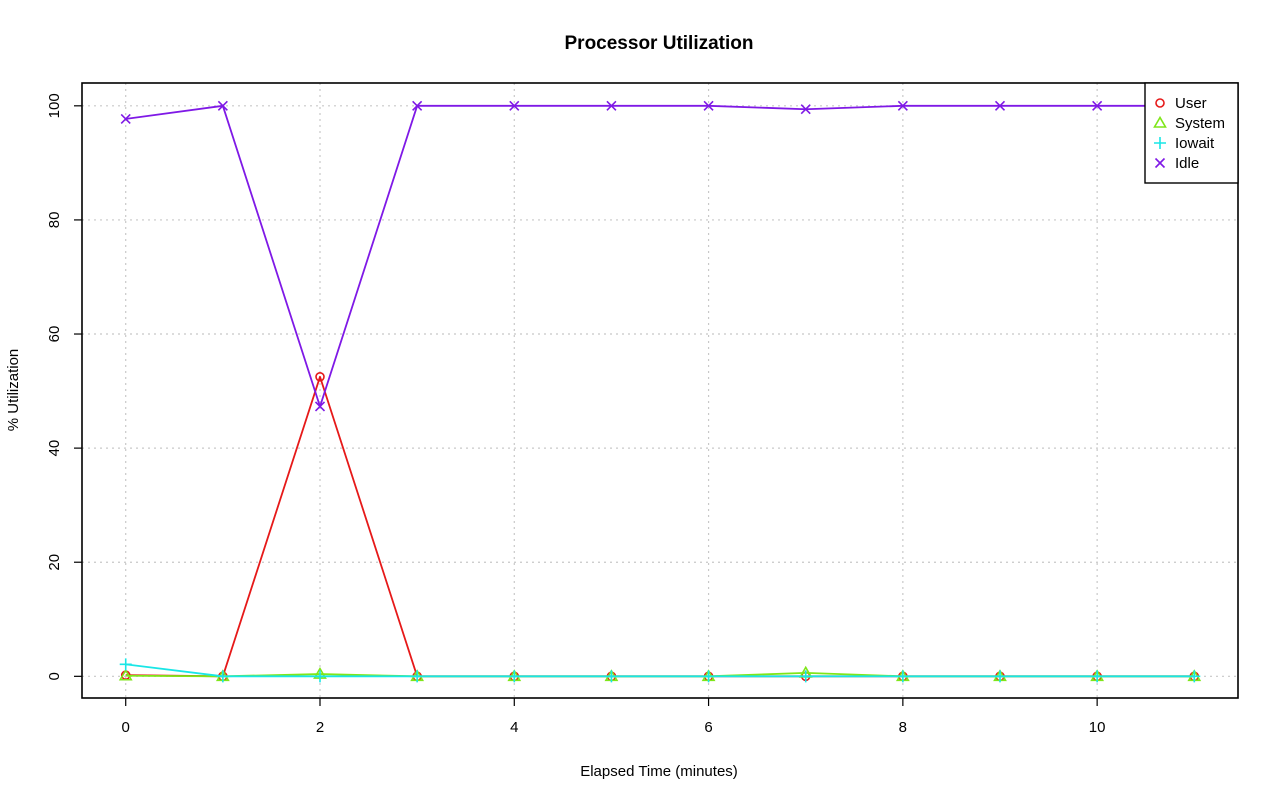  What do you see at coordinates (1191, 103) in the screenshot?
I see `legend-label-user: User` at bounding box center [1191, 103].